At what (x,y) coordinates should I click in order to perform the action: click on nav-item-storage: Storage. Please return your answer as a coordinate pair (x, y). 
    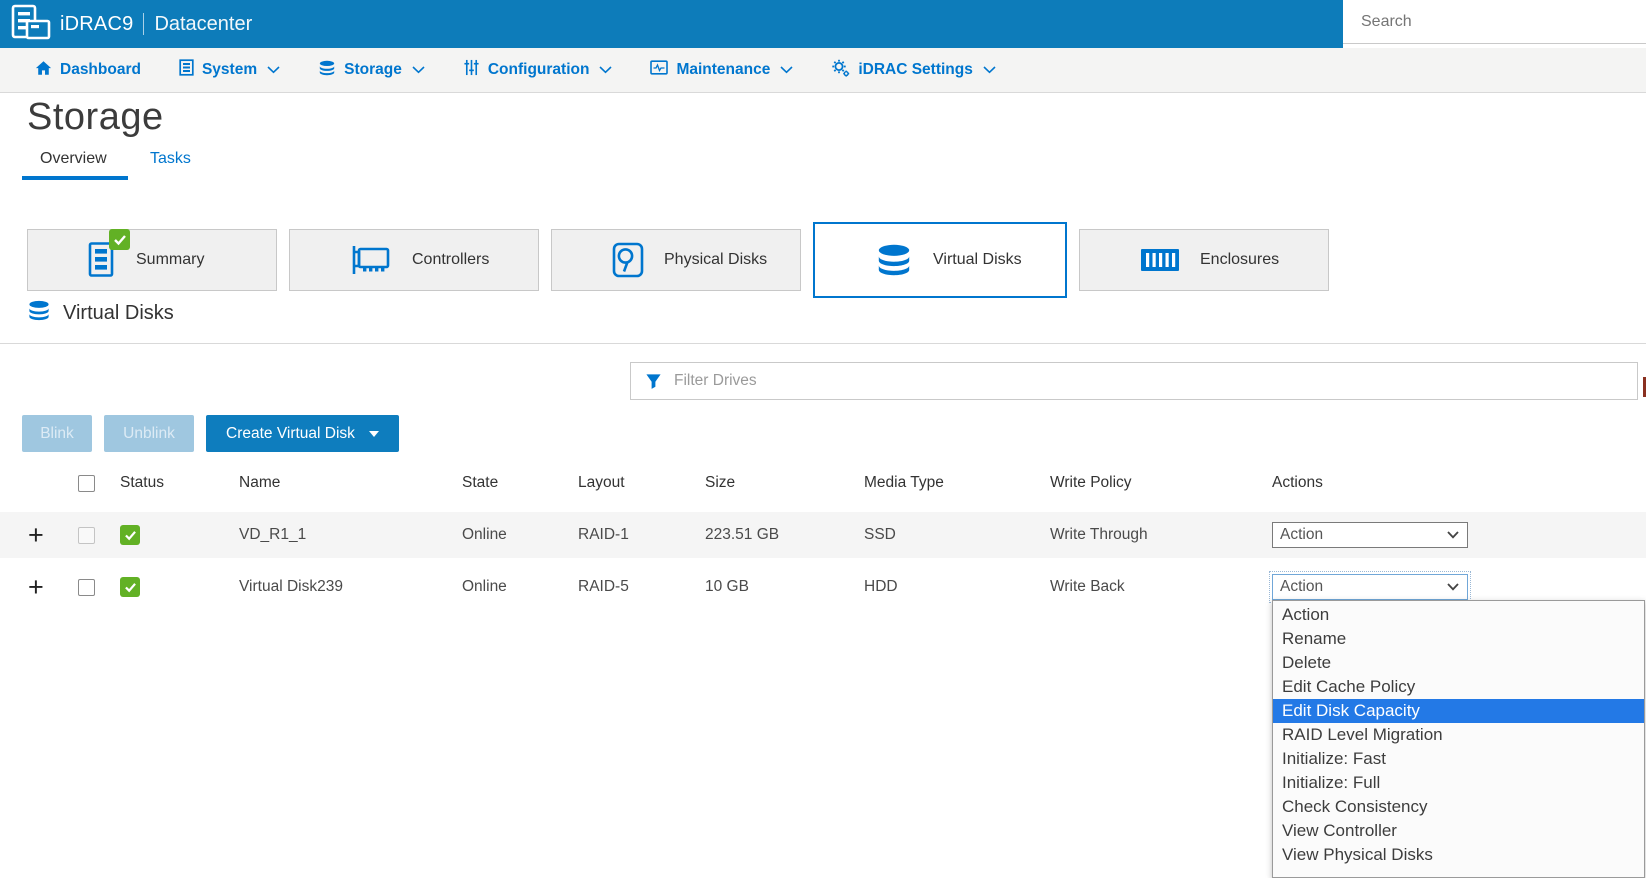
    Looking at the image, I should click on (371, 70).